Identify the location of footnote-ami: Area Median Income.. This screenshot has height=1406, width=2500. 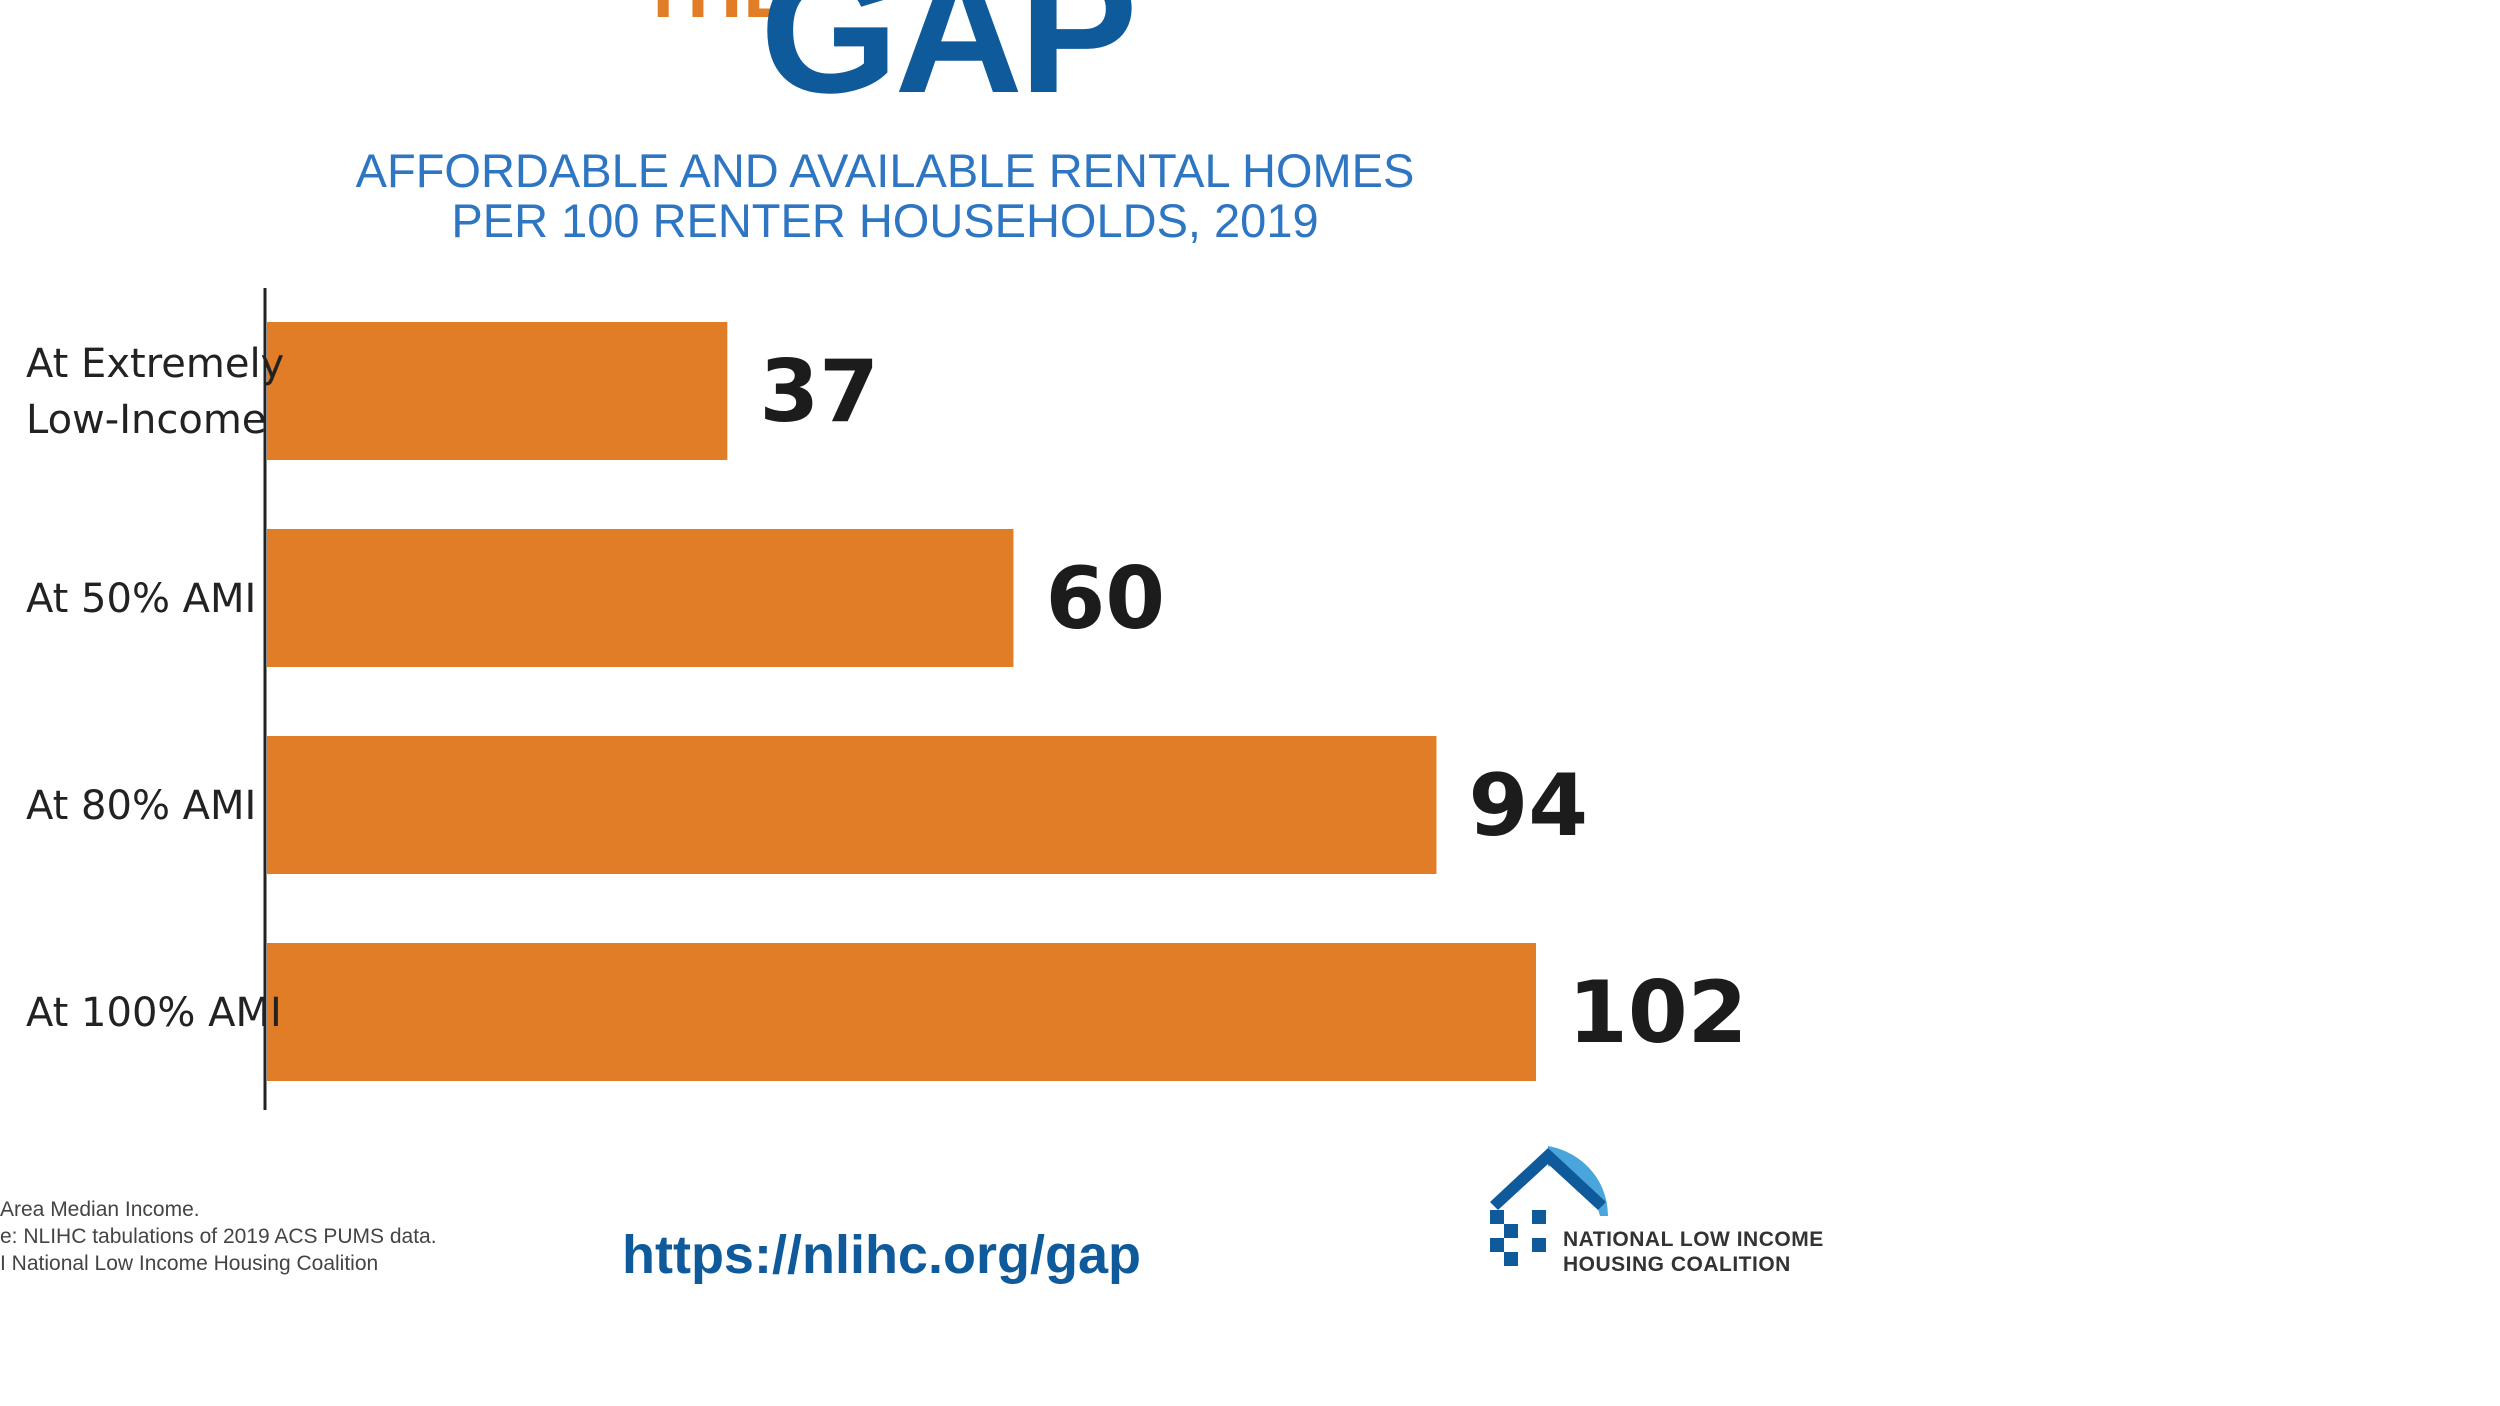
(100, 1209).